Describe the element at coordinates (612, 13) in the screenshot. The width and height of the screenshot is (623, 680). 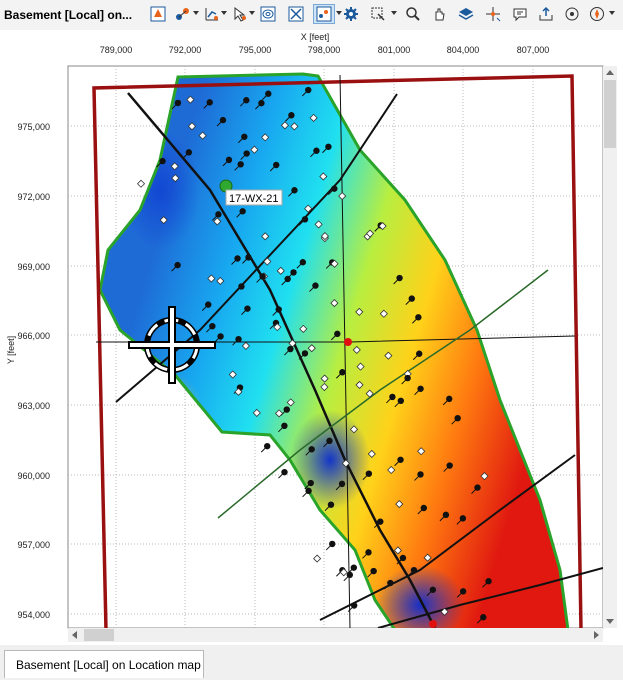
I see `compass-dropdown-icon` at that location.